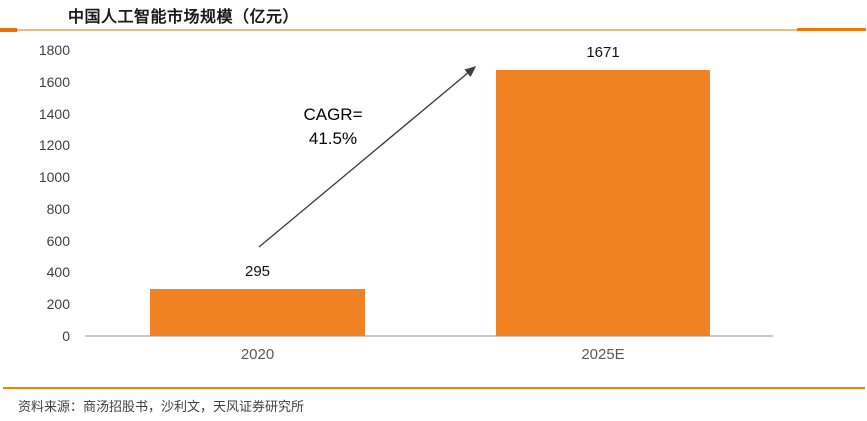 This screenshot has width=867, height=421. I want to click on cagr-annotation: CAGR= 41.5%, so click(333, 127).